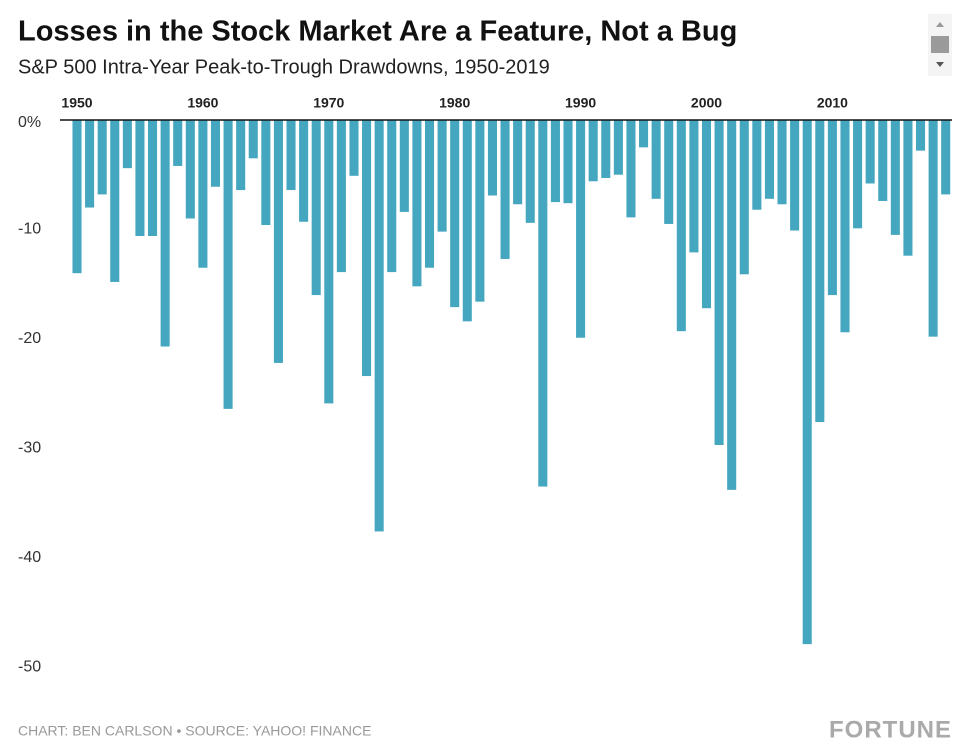 Image resolution: width=973 pixels, height=753 pixels. I want to click on y-tick-label: -40, so click(29, 557).